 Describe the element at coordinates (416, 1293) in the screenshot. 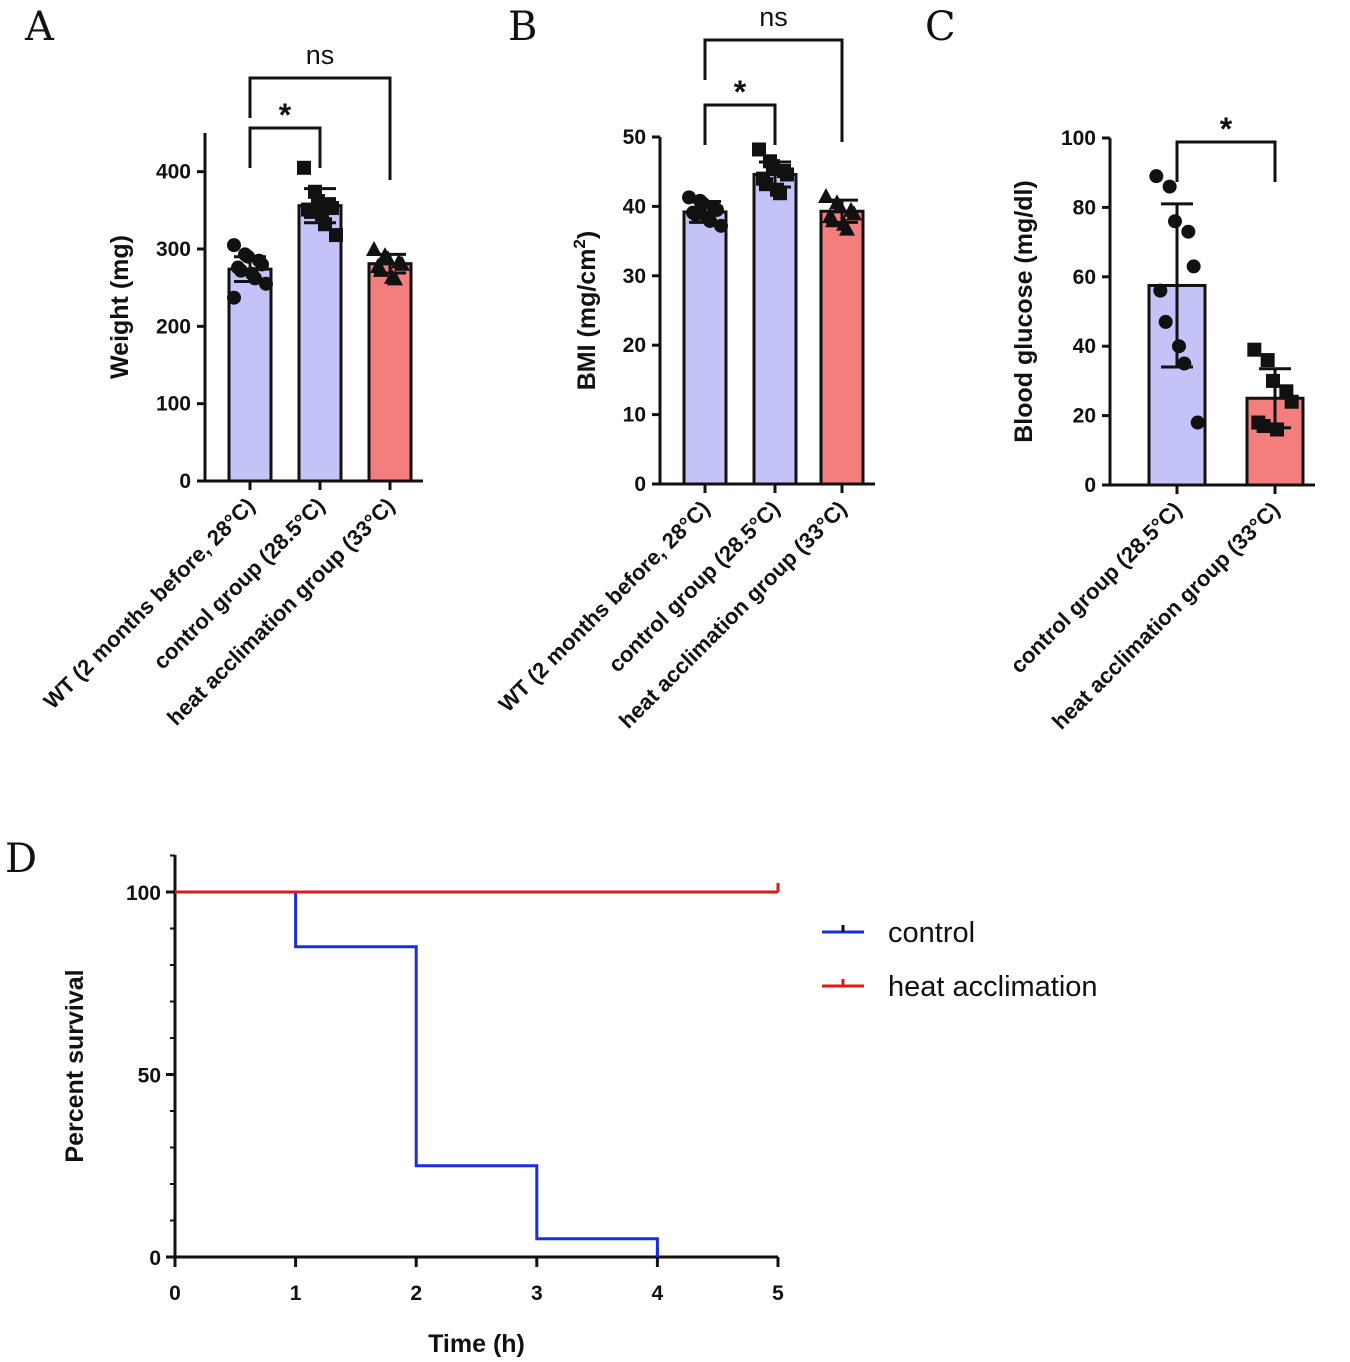

I see `x-tick-label: 2` at that location.